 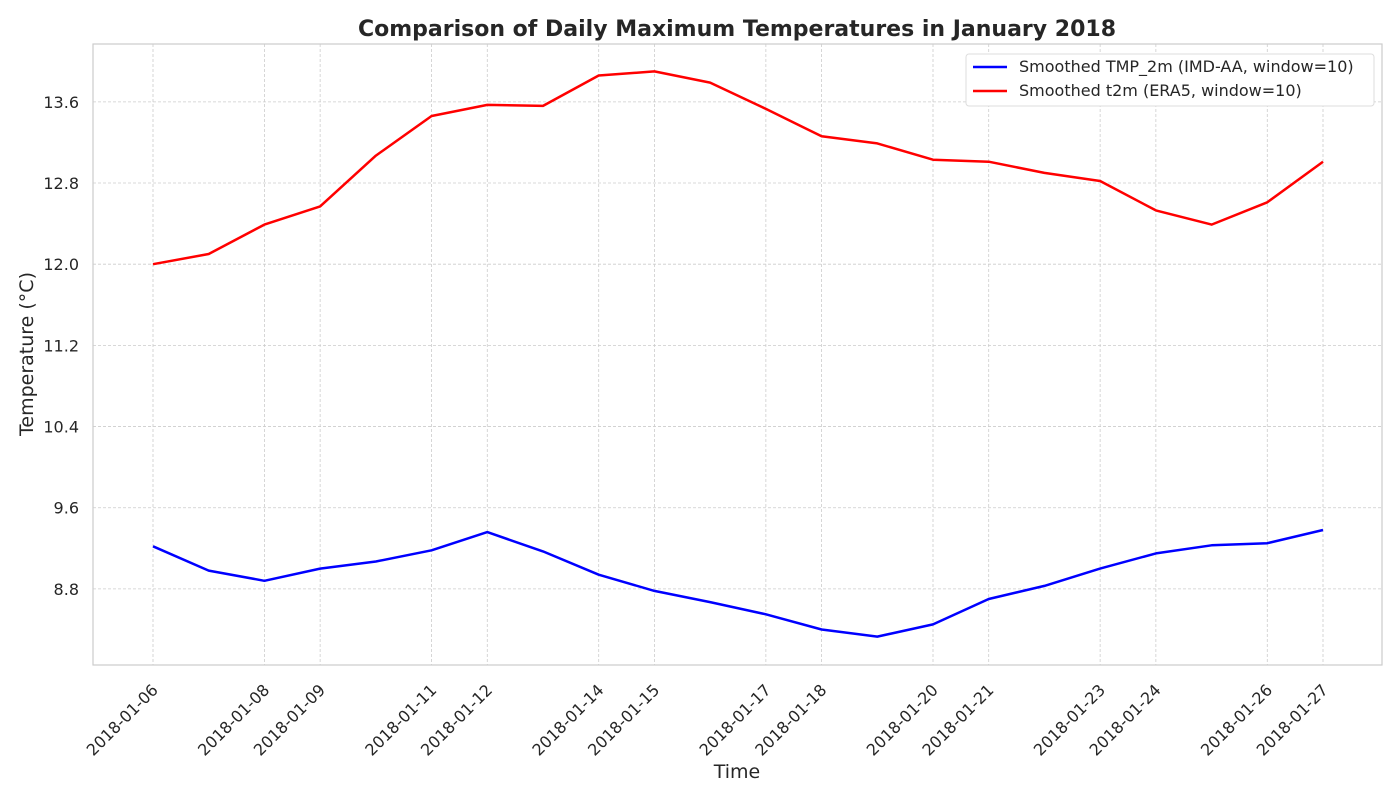 What do you see at coordinates (61, 264) in the screenshot?
I see `y-tick-label: 12.0` at bounding box center [61, 264].